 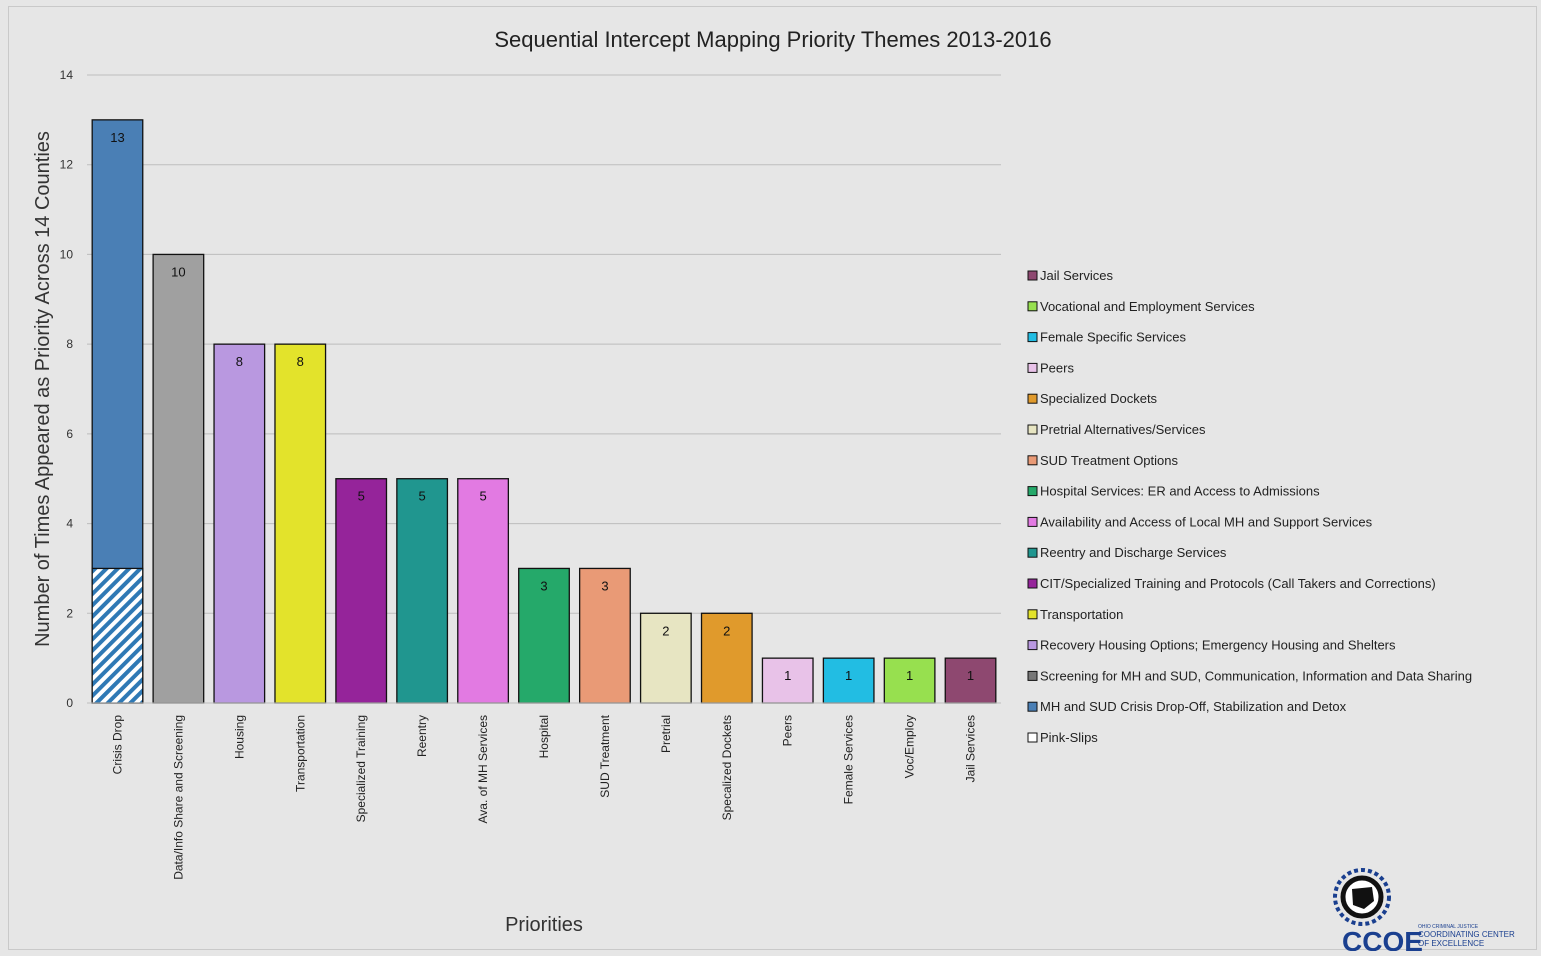 I want to click on x-tick-label: Pretrial, so click(x=666, y=734).